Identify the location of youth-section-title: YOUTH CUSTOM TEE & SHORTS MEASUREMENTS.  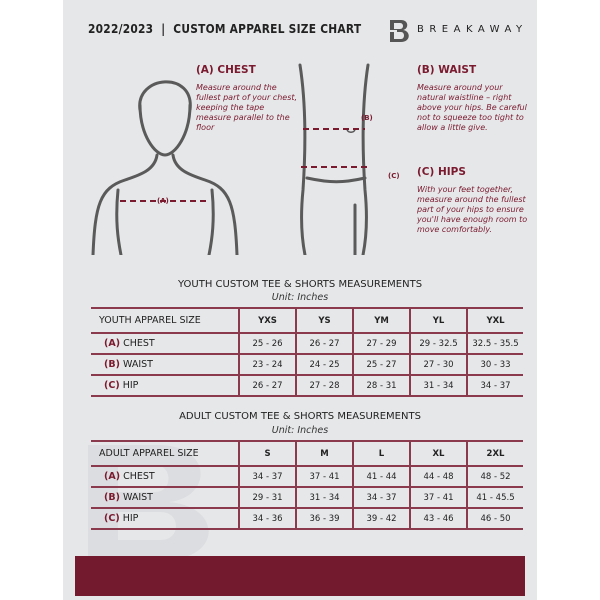
(300, 284).